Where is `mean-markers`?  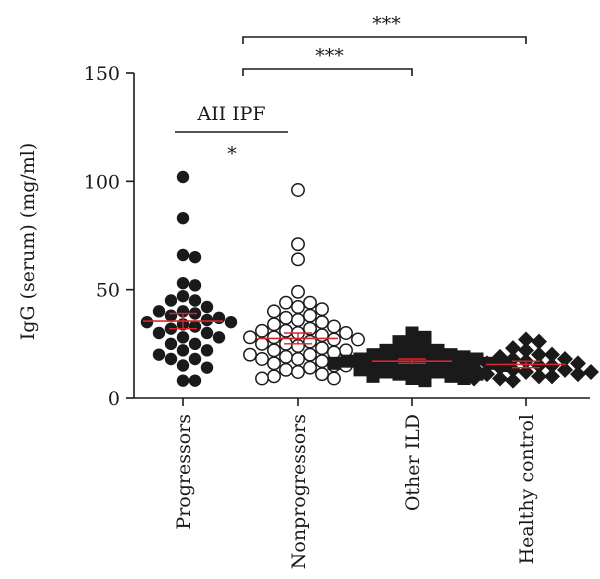 mean-markers is located at coordinates (354, 340).